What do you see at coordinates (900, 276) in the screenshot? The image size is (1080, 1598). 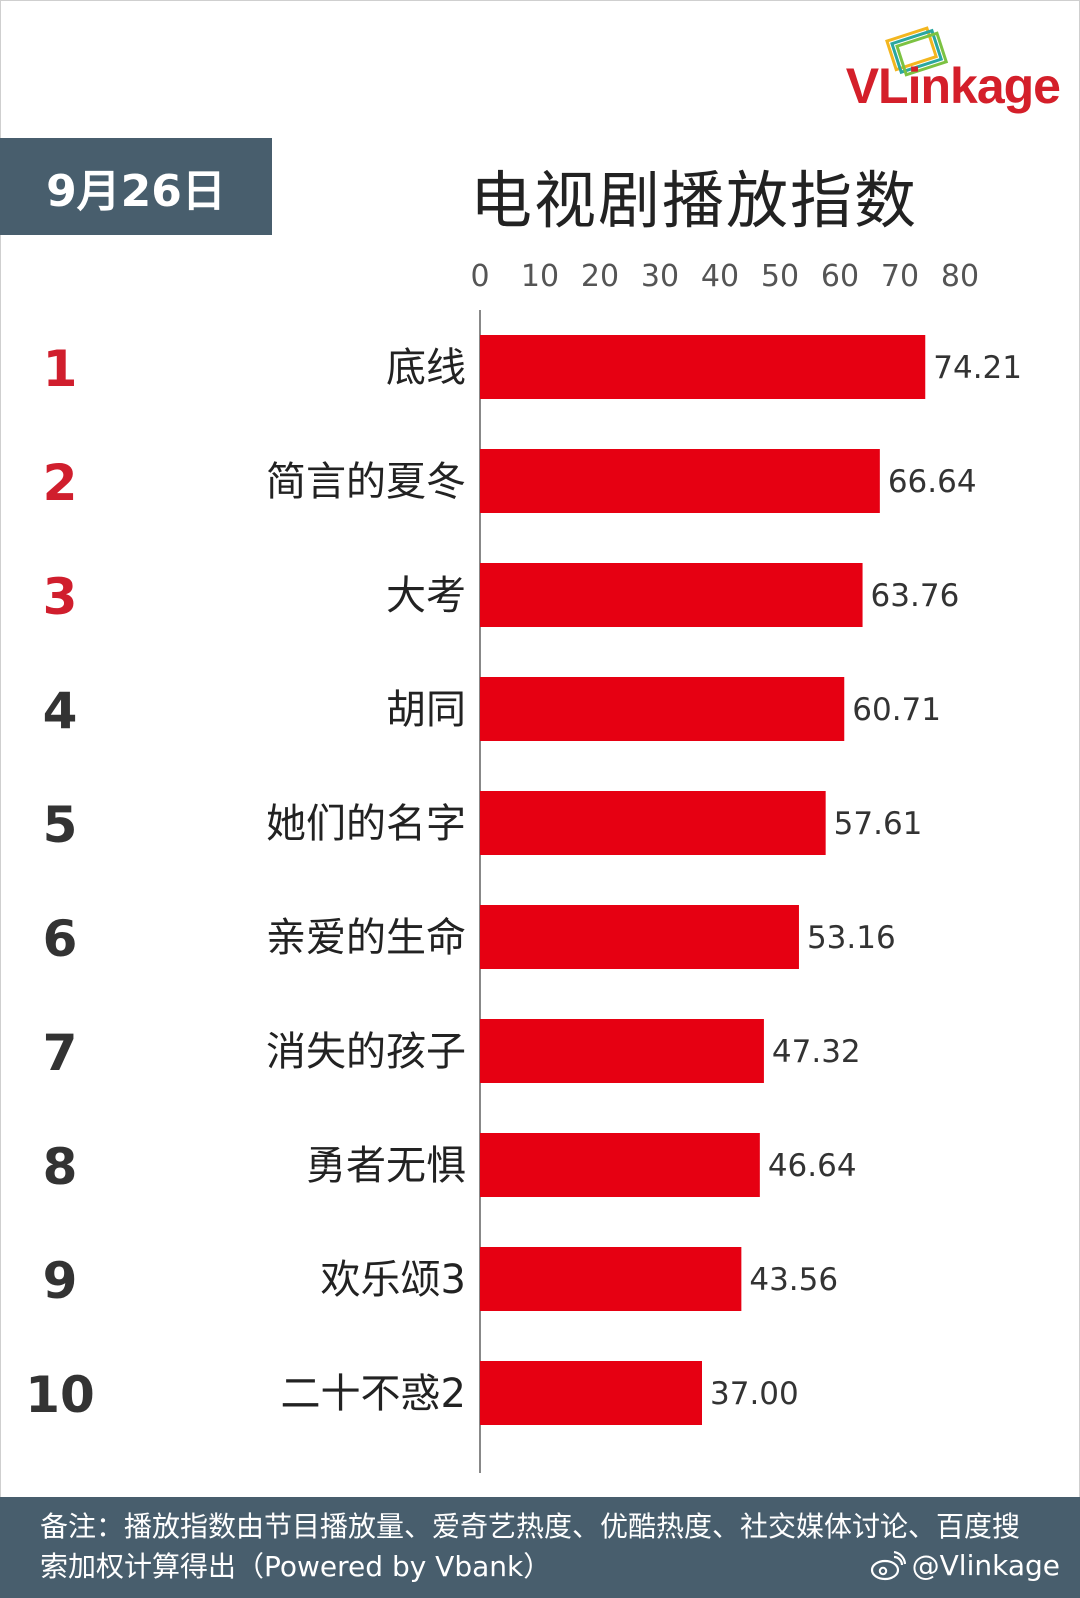 I see `x-tick-label: 70` at bounding box center [900, 276].